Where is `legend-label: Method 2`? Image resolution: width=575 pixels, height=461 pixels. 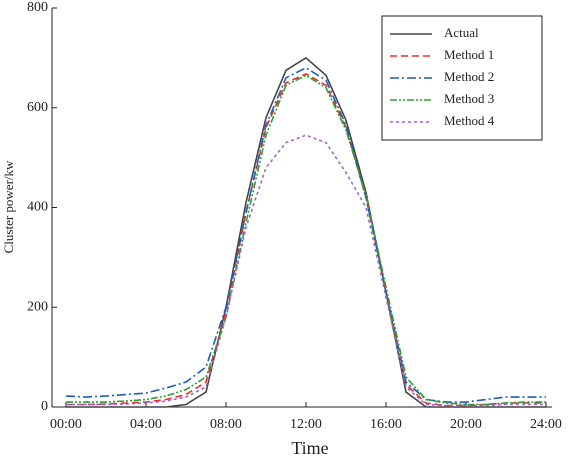
legend-label: Method 2 is located at coordinates (469, 76).